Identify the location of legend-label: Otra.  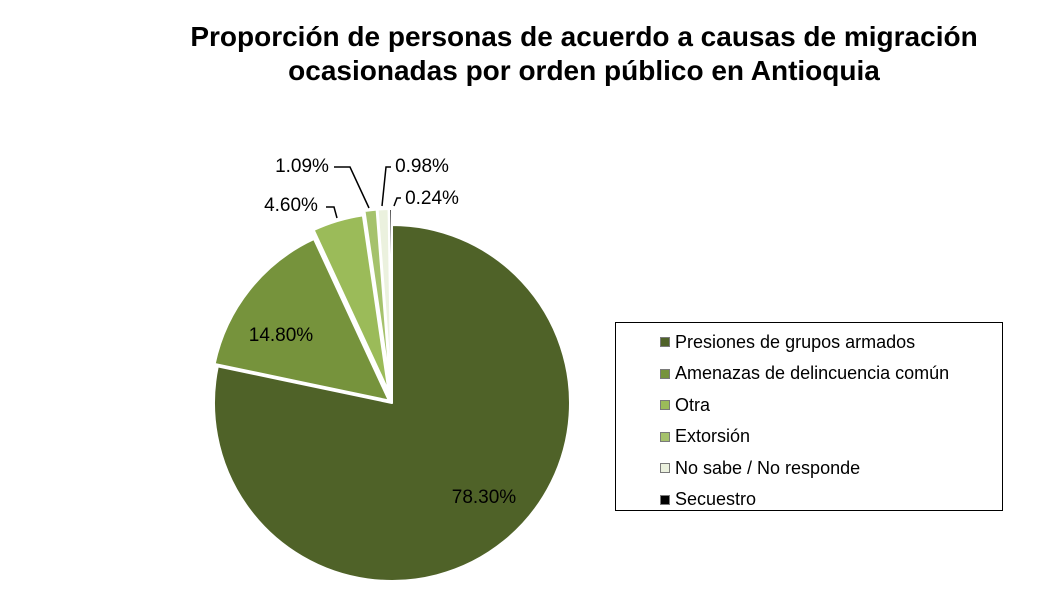
(693, 404).